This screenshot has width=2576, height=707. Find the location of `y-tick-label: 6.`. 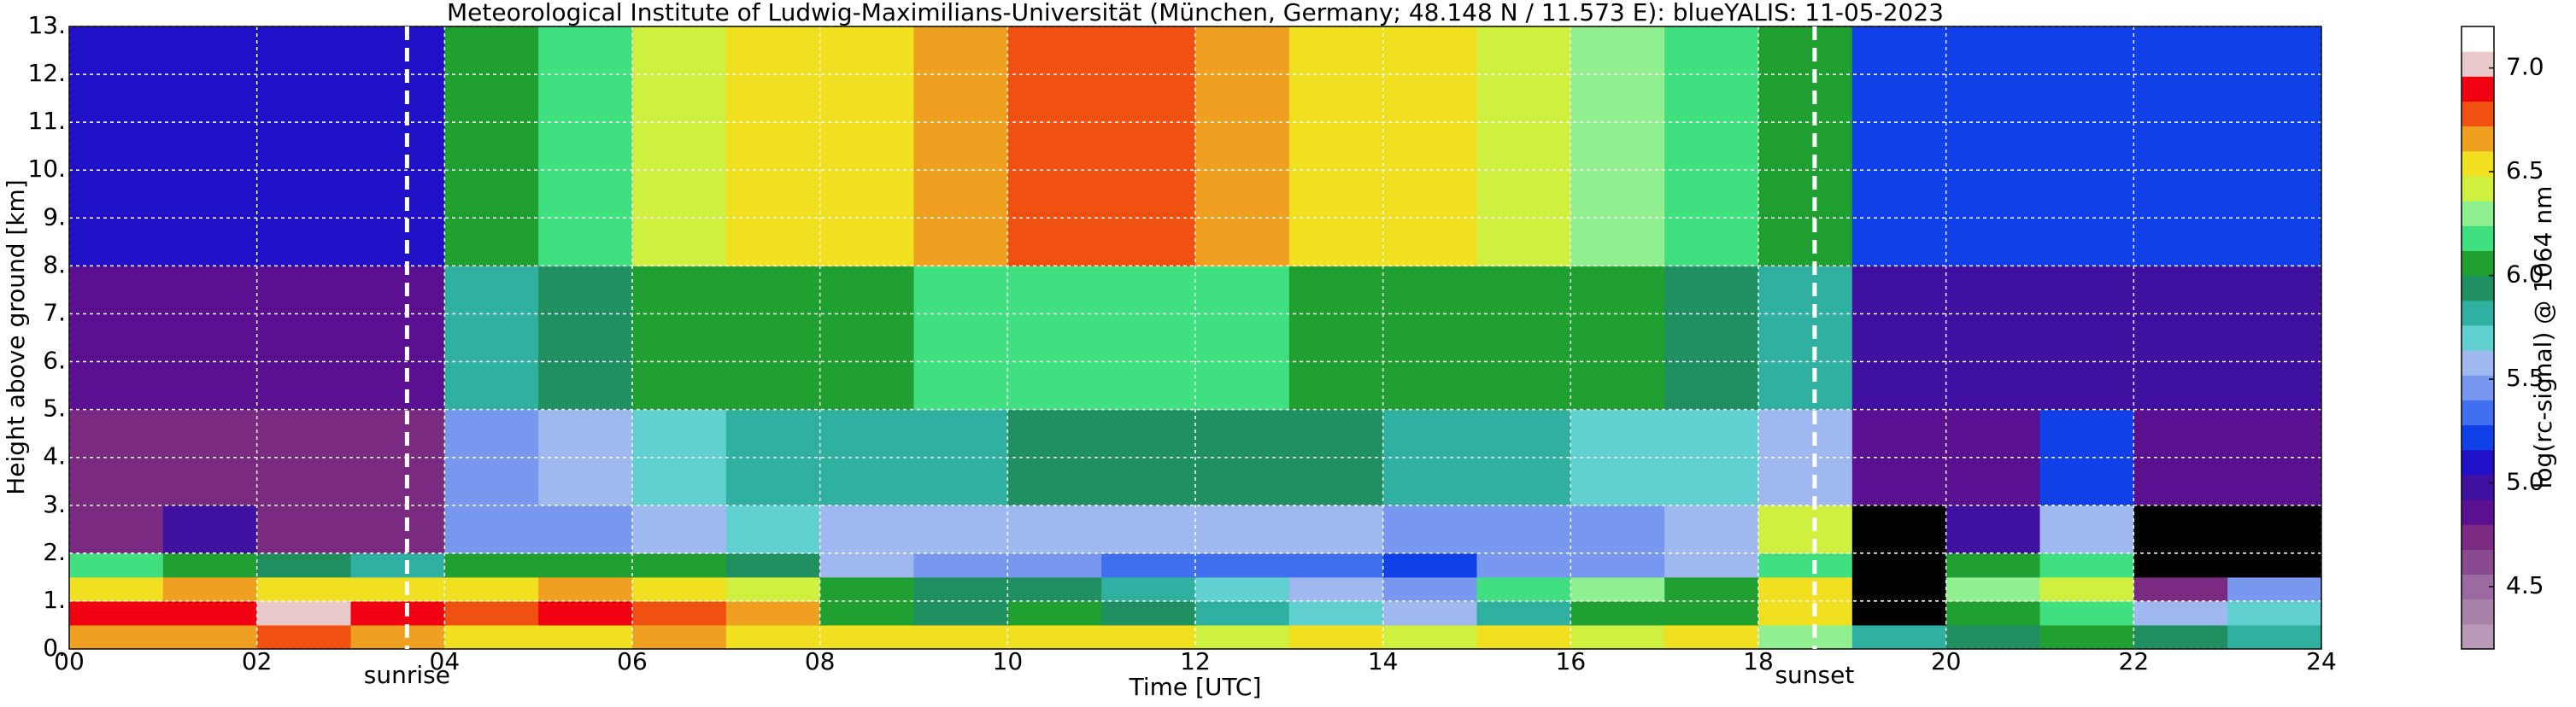

y-tick-label: 6. is located at coordinates (54, 361).